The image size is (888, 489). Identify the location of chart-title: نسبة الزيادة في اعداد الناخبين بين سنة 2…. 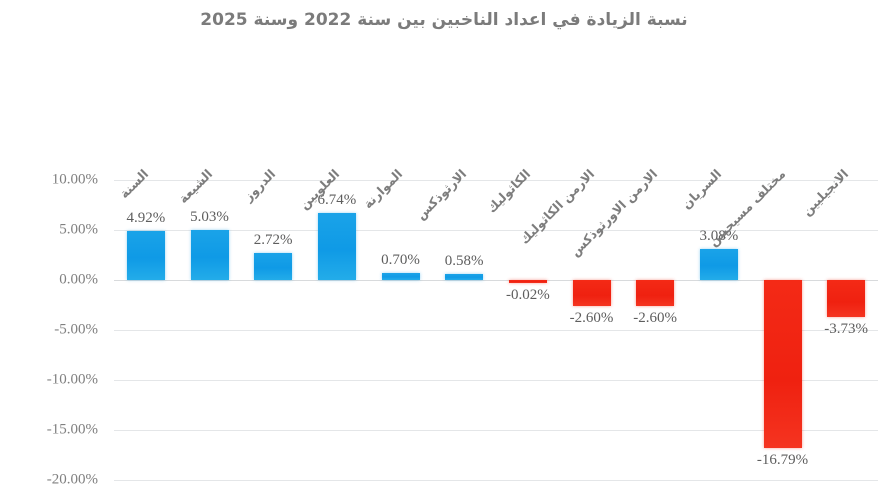
(444, 20).